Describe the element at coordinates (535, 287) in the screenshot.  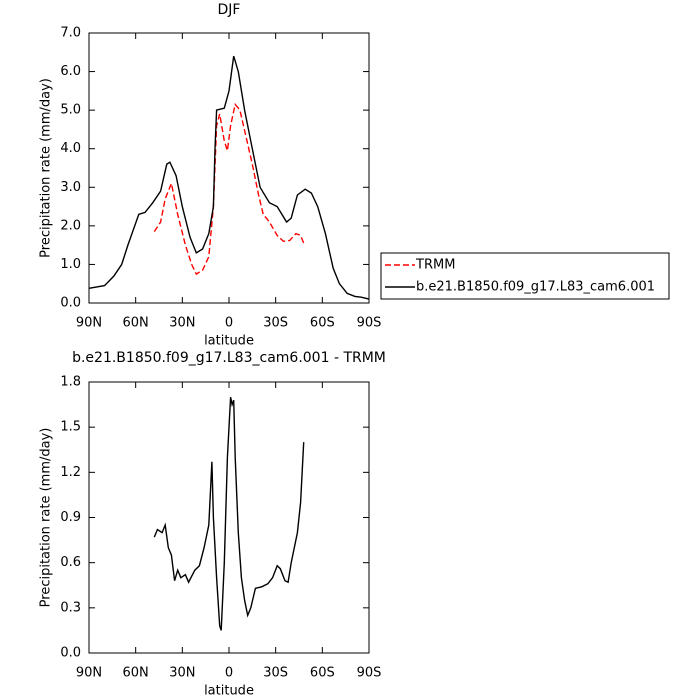
I see `legend-label: b.e21.B1850.f09_g17.L83_cam6.001` at that location.